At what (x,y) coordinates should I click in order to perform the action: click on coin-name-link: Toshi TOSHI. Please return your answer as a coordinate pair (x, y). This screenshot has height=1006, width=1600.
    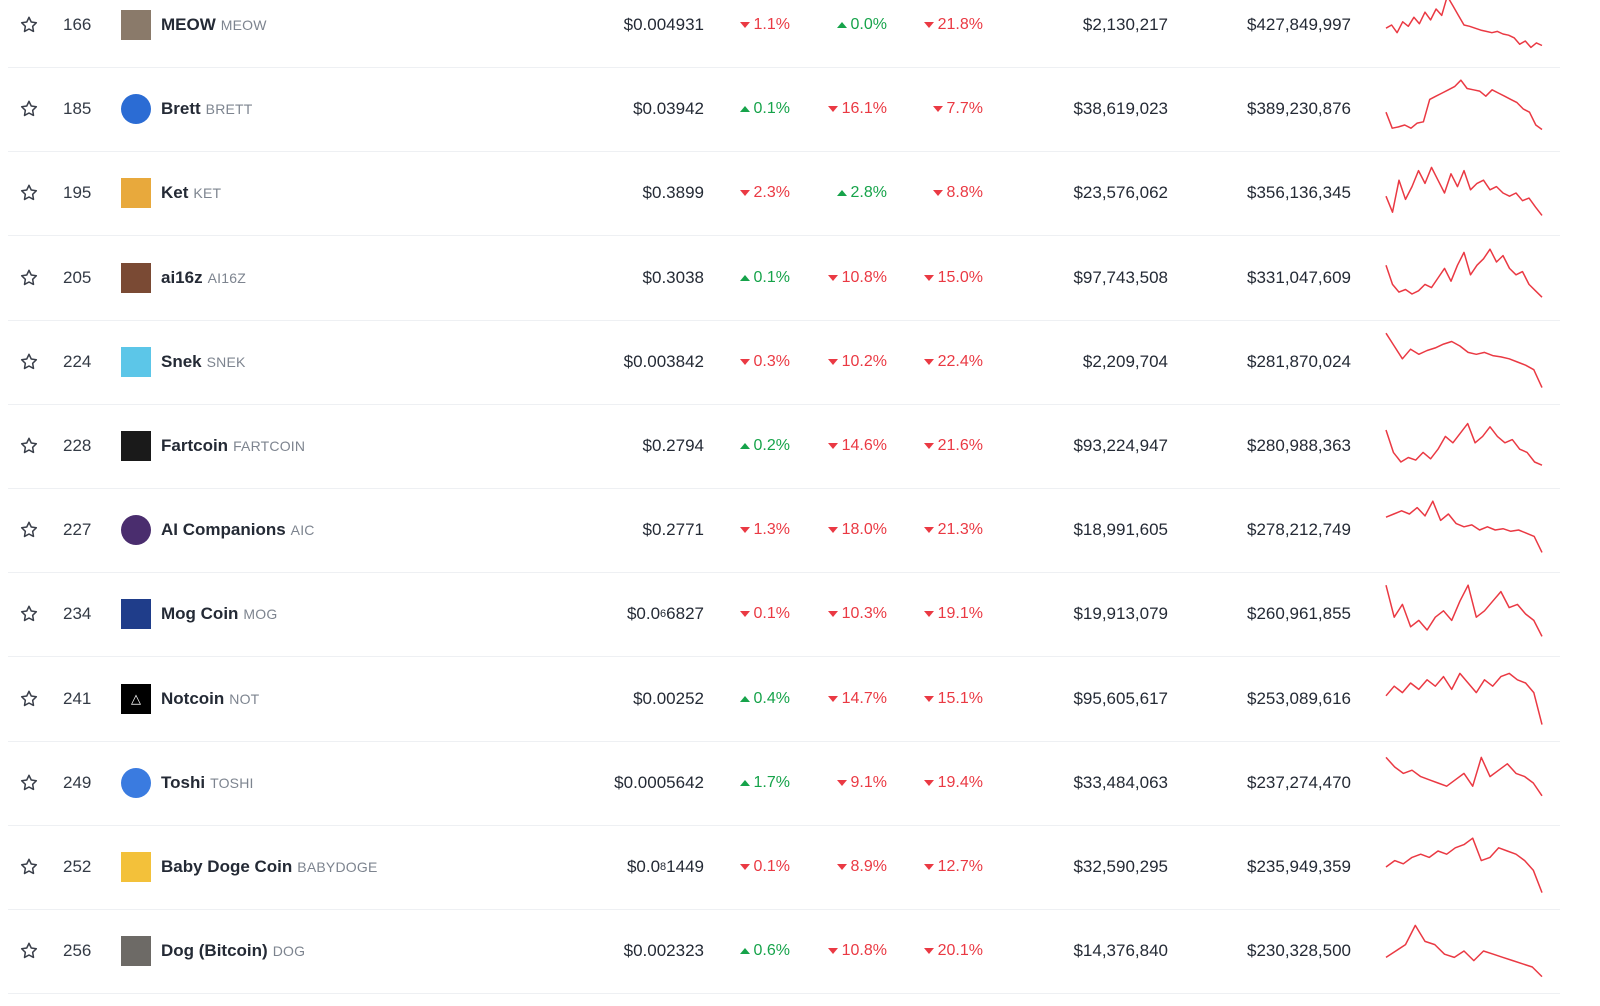
    Looking at the image, I should click on (207, 783).